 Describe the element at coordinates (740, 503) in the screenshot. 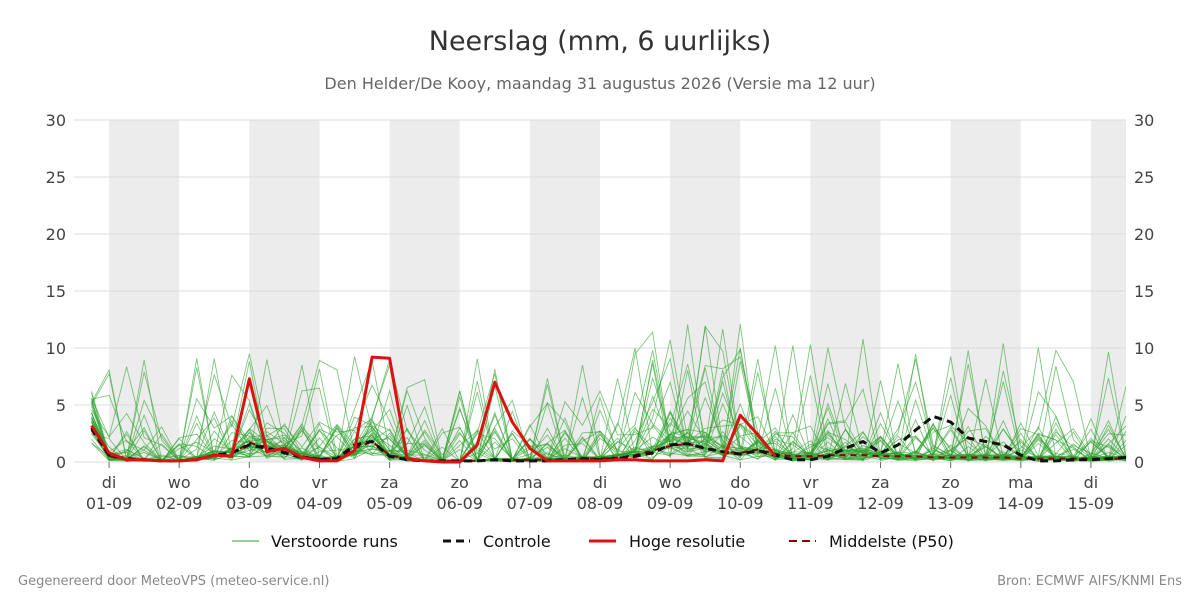

I see `x-tick-date: 10-09` at that location.